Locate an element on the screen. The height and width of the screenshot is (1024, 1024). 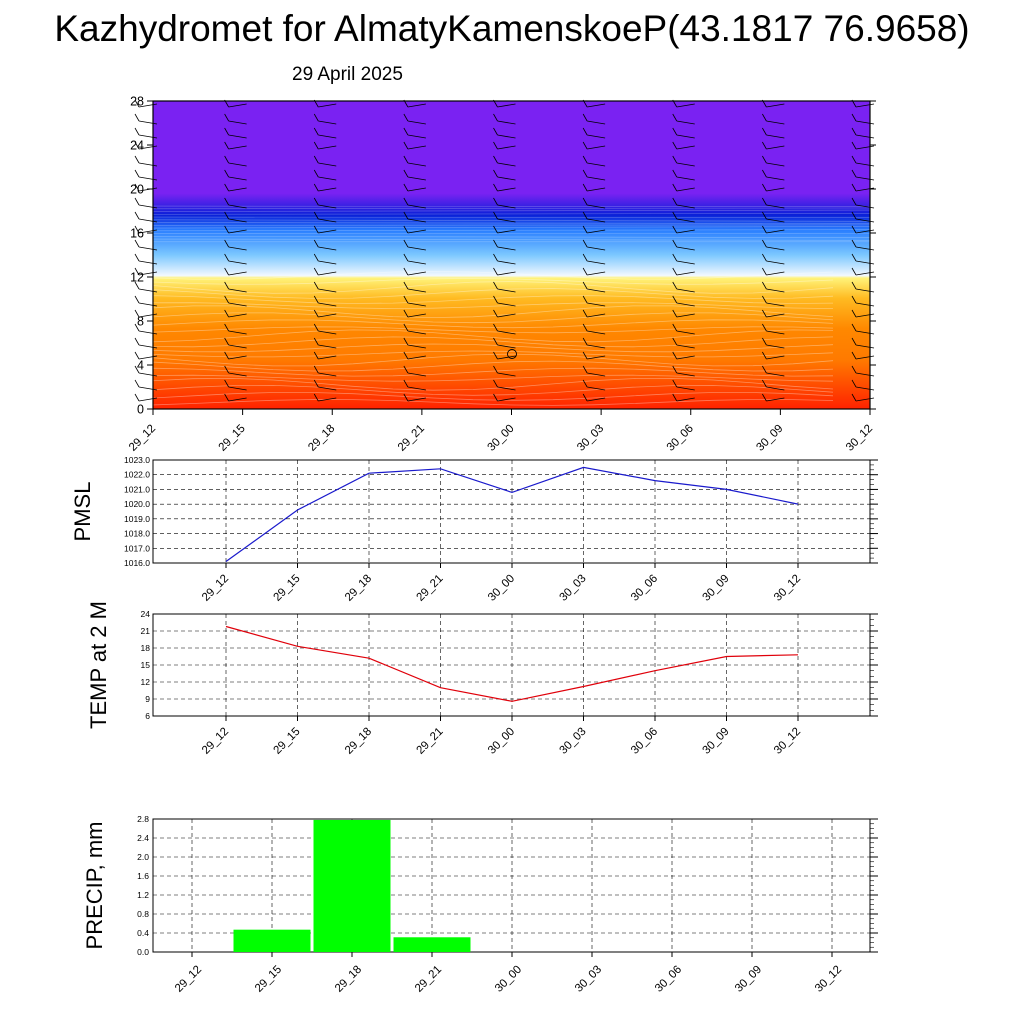
x-tick-label: 30_12 is located at coordinates (859, 438).